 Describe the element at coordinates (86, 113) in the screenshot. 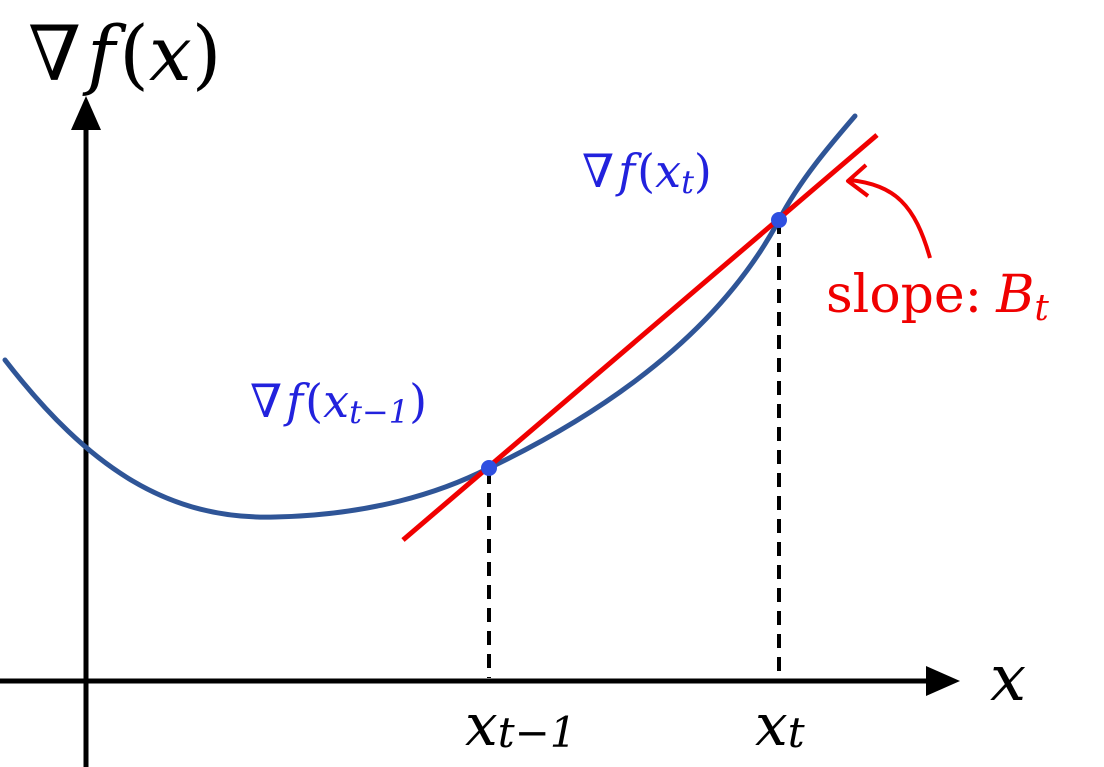

I see `y-axis-arrow-icon` at that location.